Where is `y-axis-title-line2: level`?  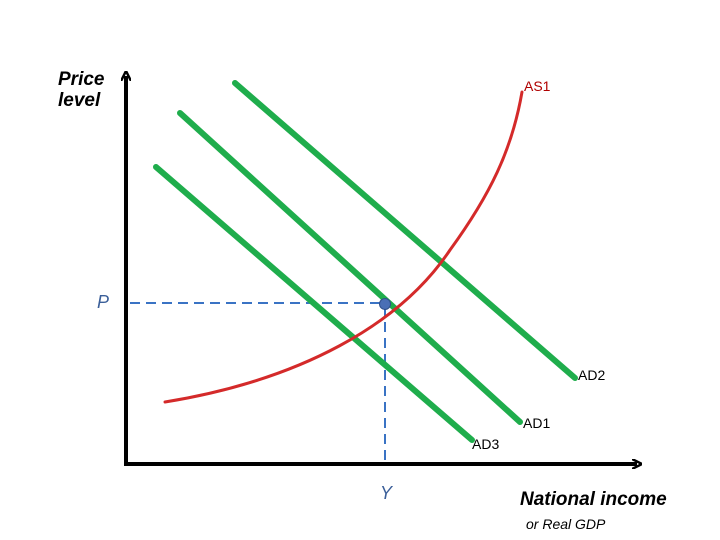 y-axis-title-line2: level is located at coordinates (79, 100).